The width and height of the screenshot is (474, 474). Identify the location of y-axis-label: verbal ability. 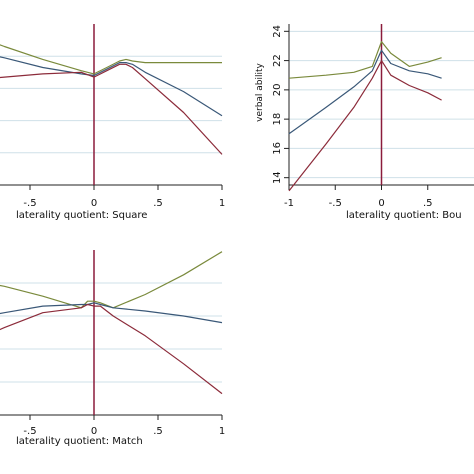
(260, 91).